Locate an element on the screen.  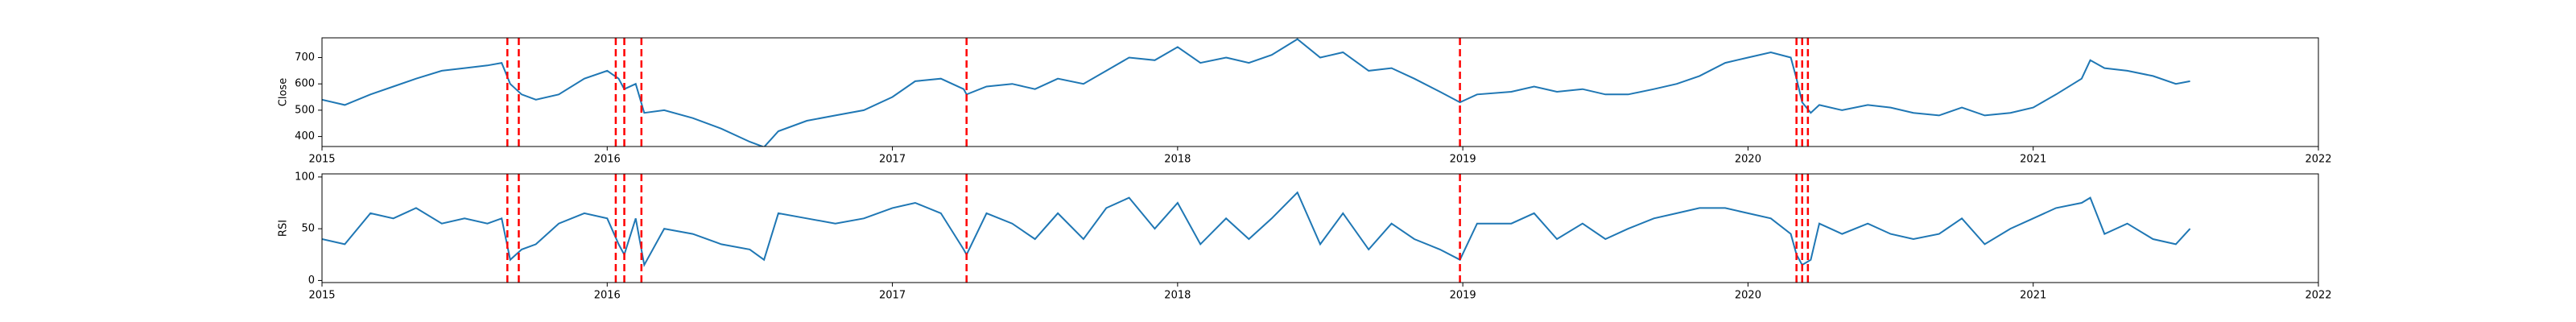
y-tick-label: 50 is located at coordinates (308, 229).